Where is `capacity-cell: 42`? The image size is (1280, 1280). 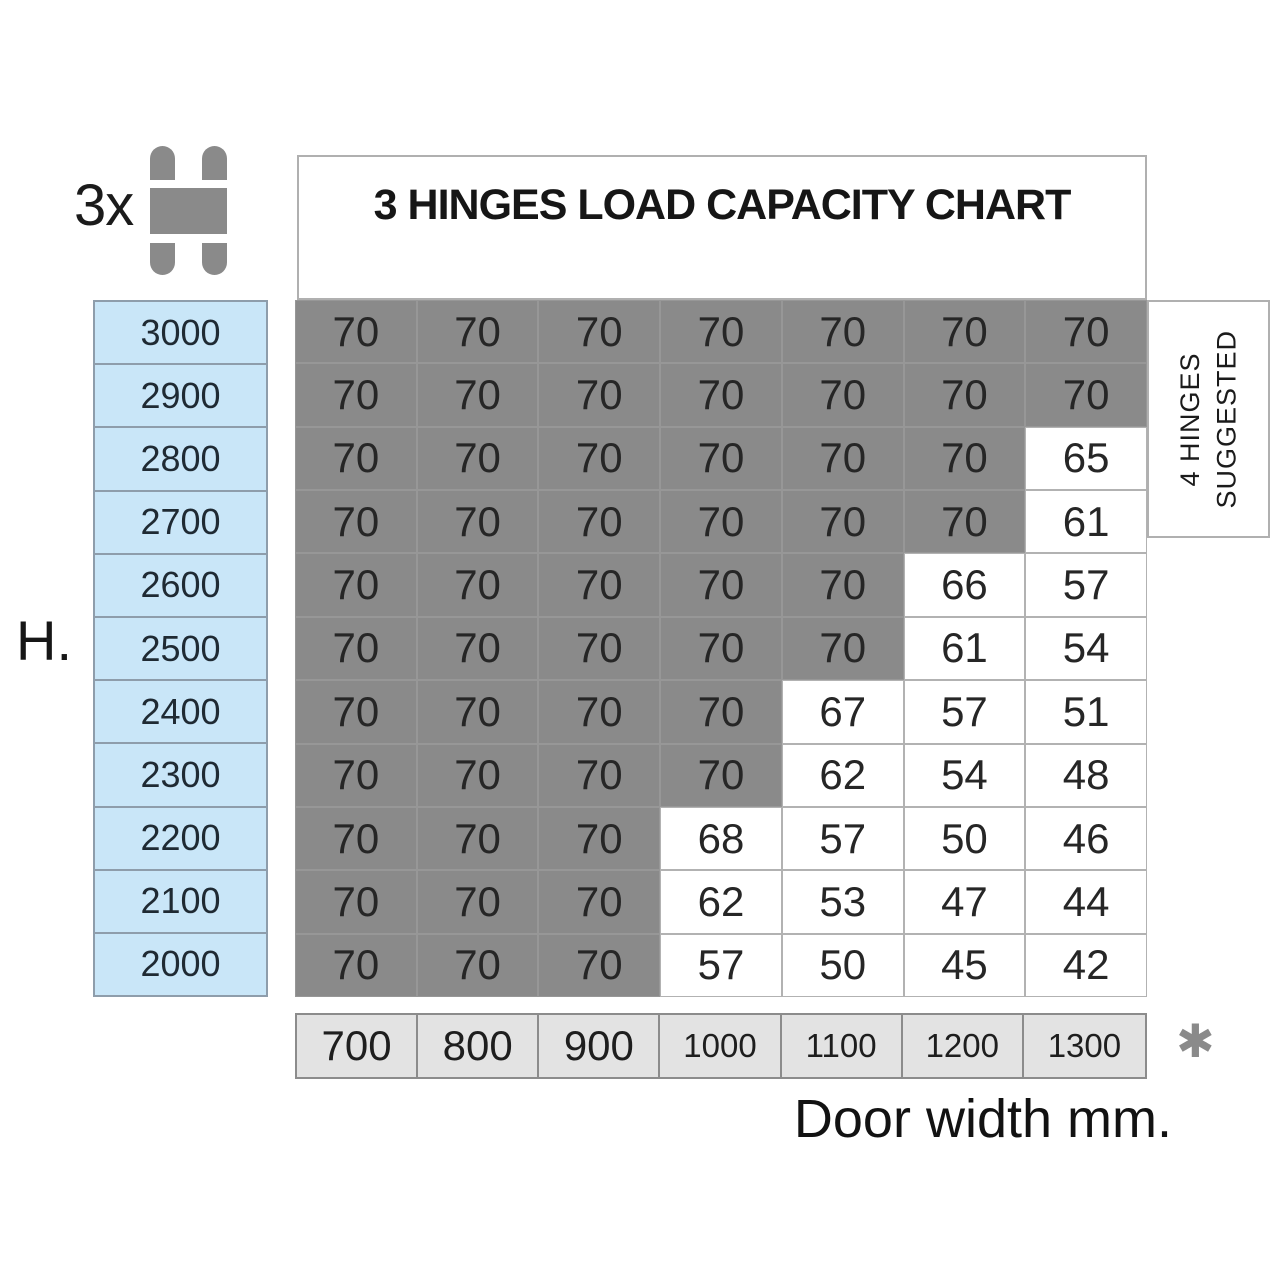
capacity-cell: 42 is located at coordinates (1086, 965).